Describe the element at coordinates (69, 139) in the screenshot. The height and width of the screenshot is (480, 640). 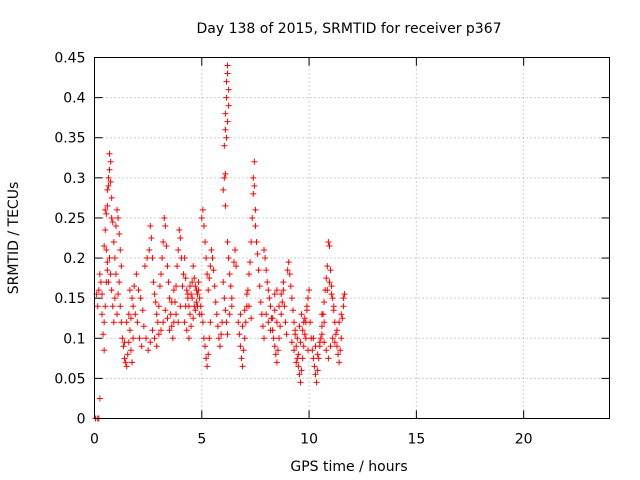
I see `y-tick-label: 0.35` at that location.